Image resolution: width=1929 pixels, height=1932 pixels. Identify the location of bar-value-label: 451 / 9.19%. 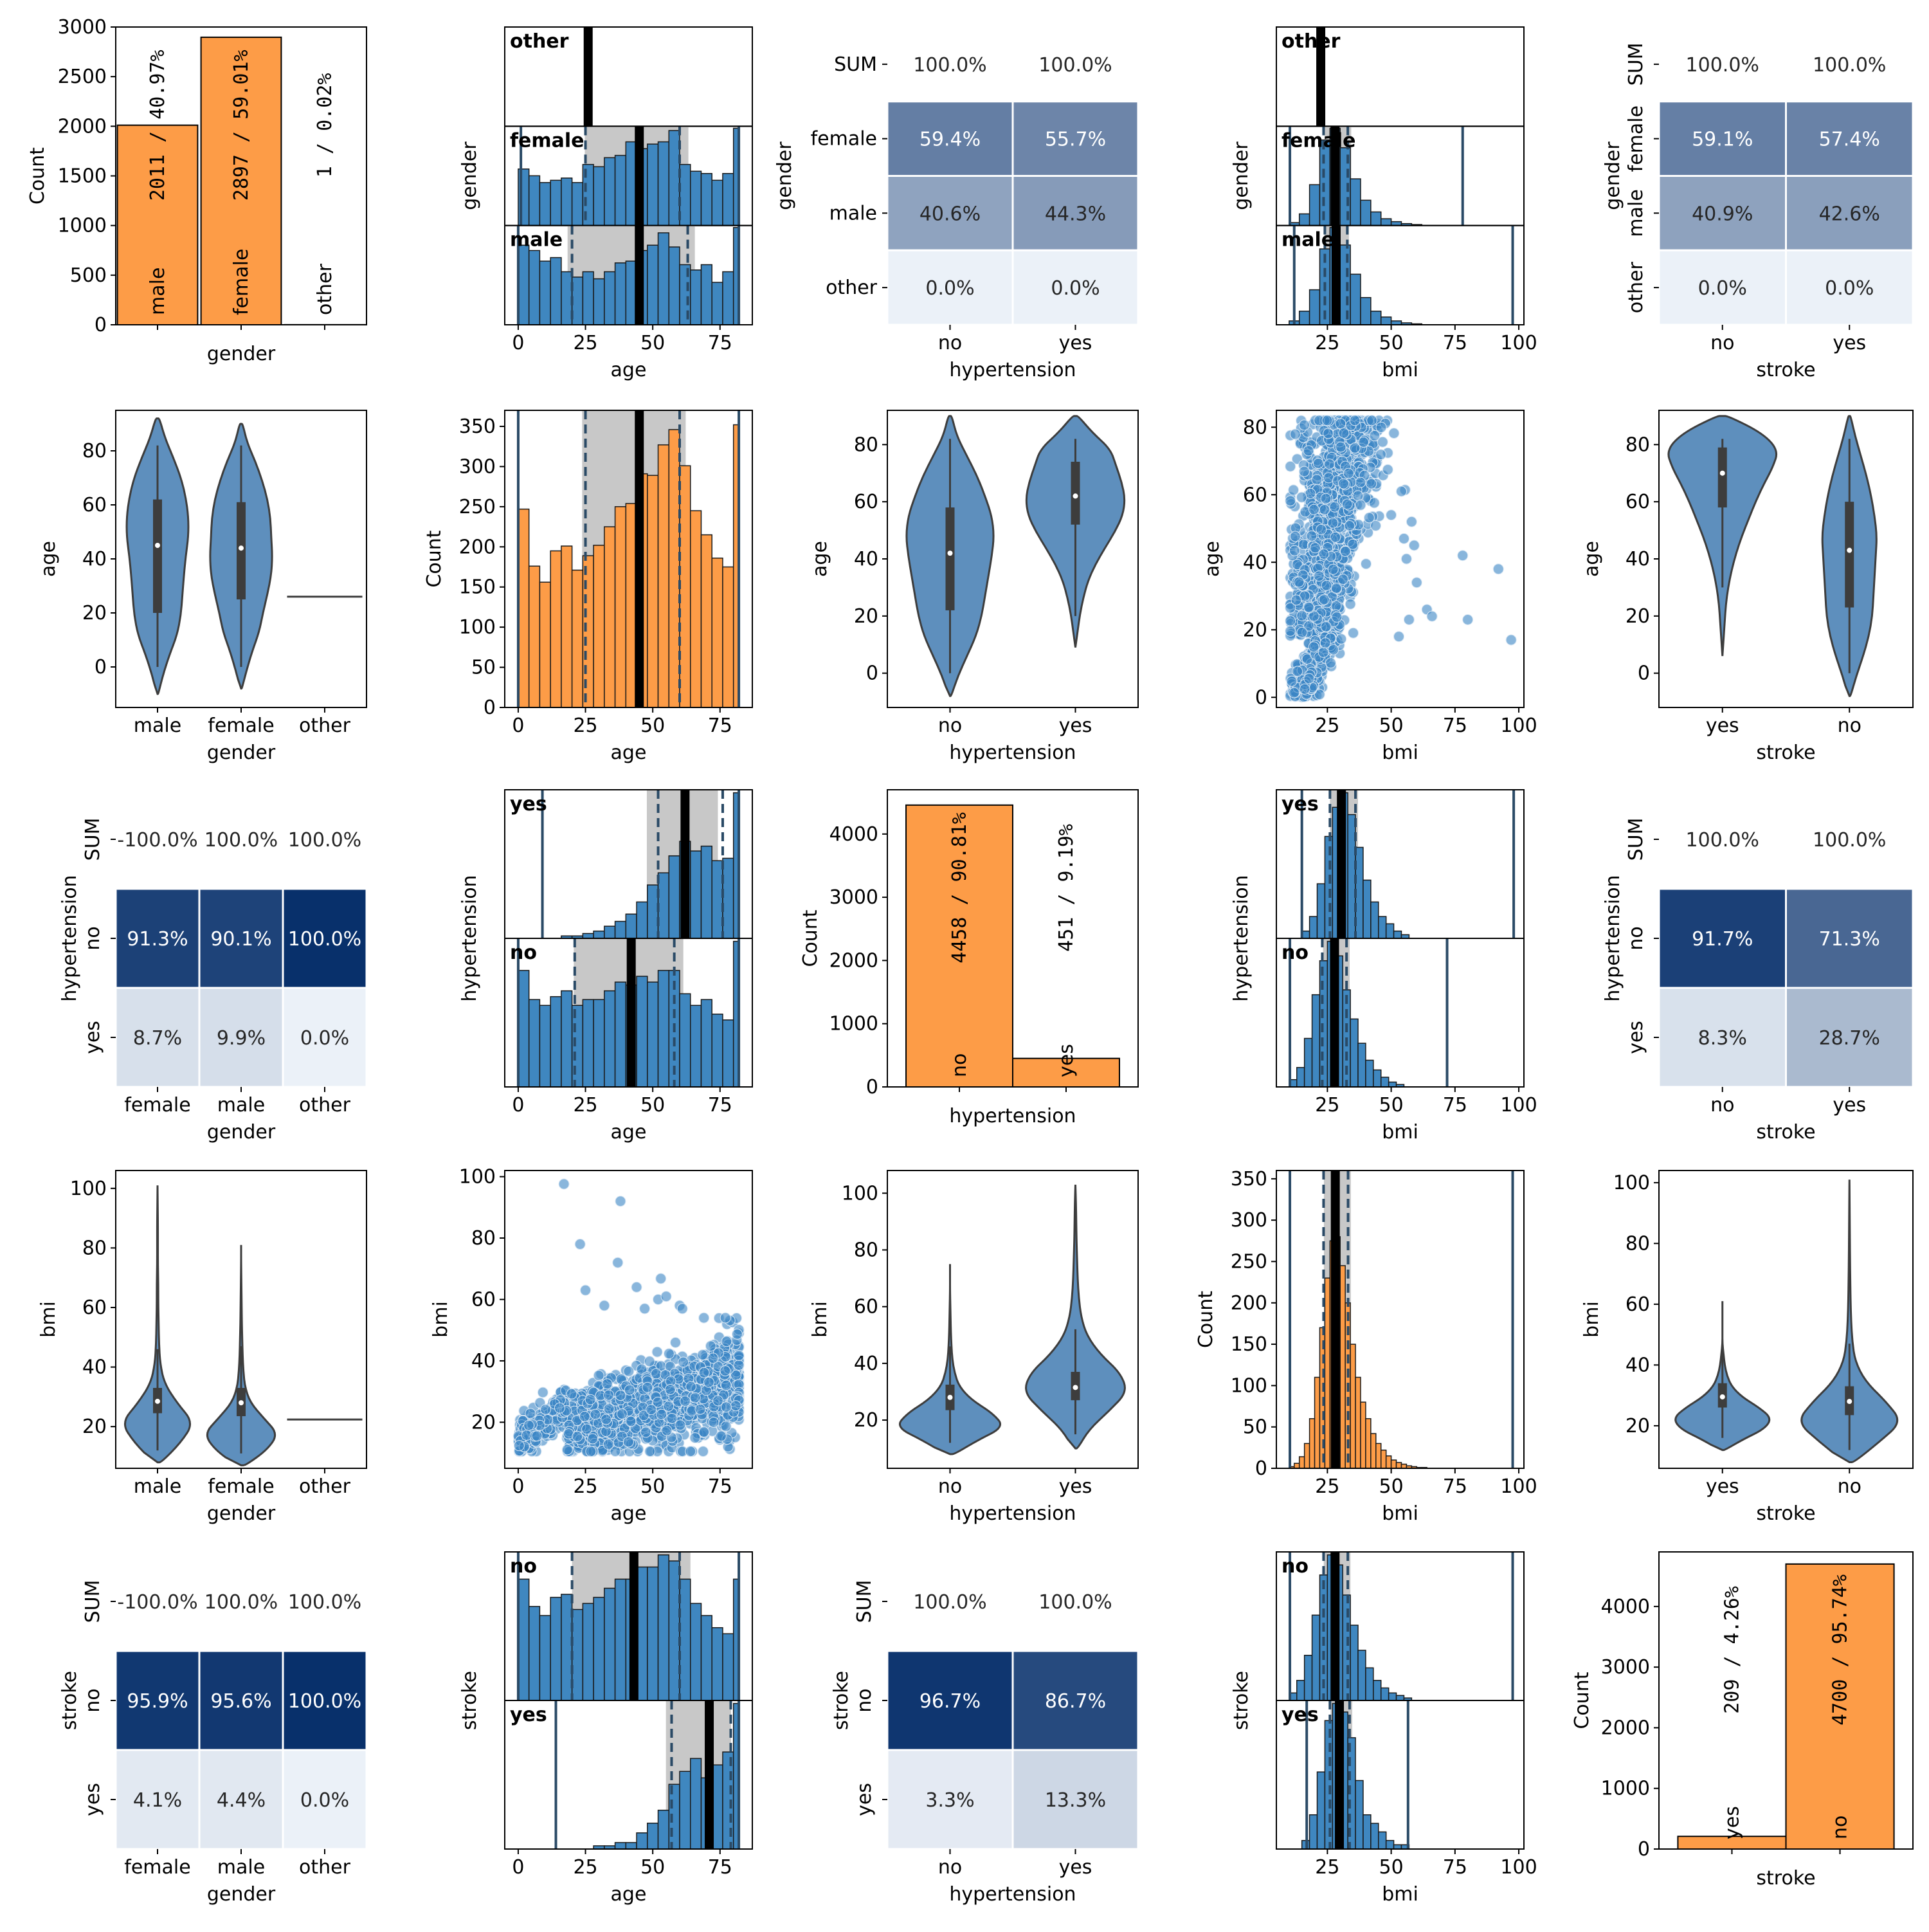
(1066, 888).